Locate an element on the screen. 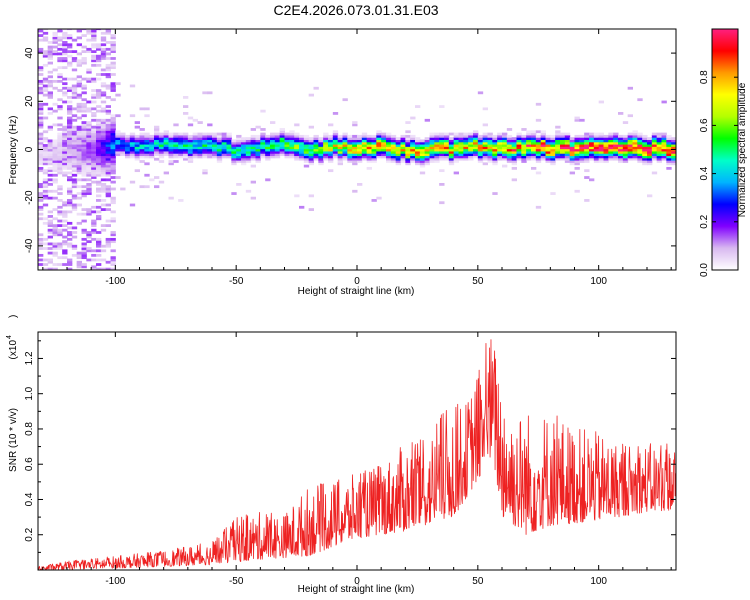 This screenshot has width=750, height=600. colorbar-tick-label: 0.0 is located at coordinates (704, 270).